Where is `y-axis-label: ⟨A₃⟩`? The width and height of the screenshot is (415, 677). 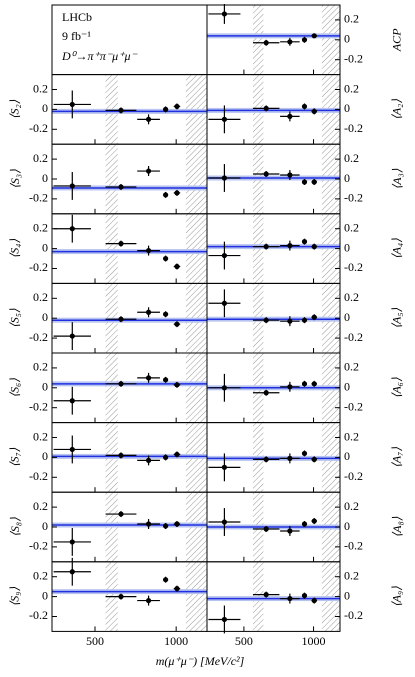 y-axis-label: ⟨A₃⟩ is located at coordinates (397, 178).